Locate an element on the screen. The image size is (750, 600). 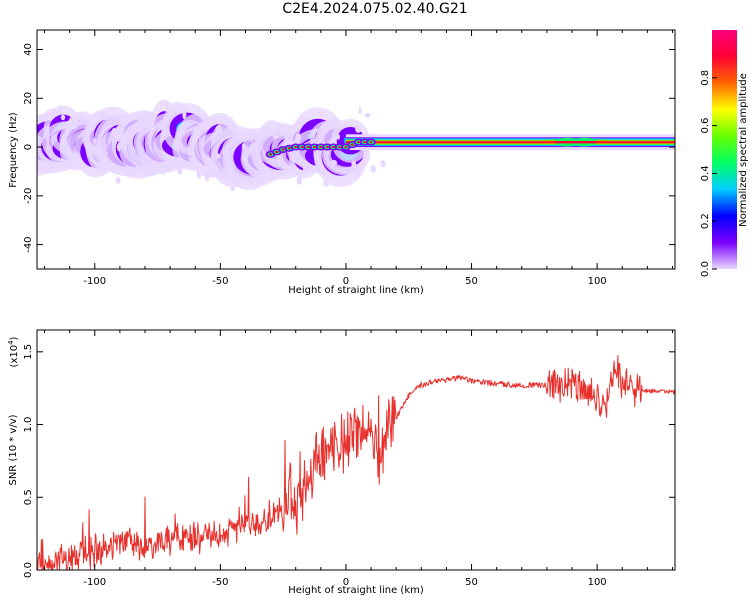
colorbar-label: Normalized spectral amplitude is located at coordinates (743, 150).